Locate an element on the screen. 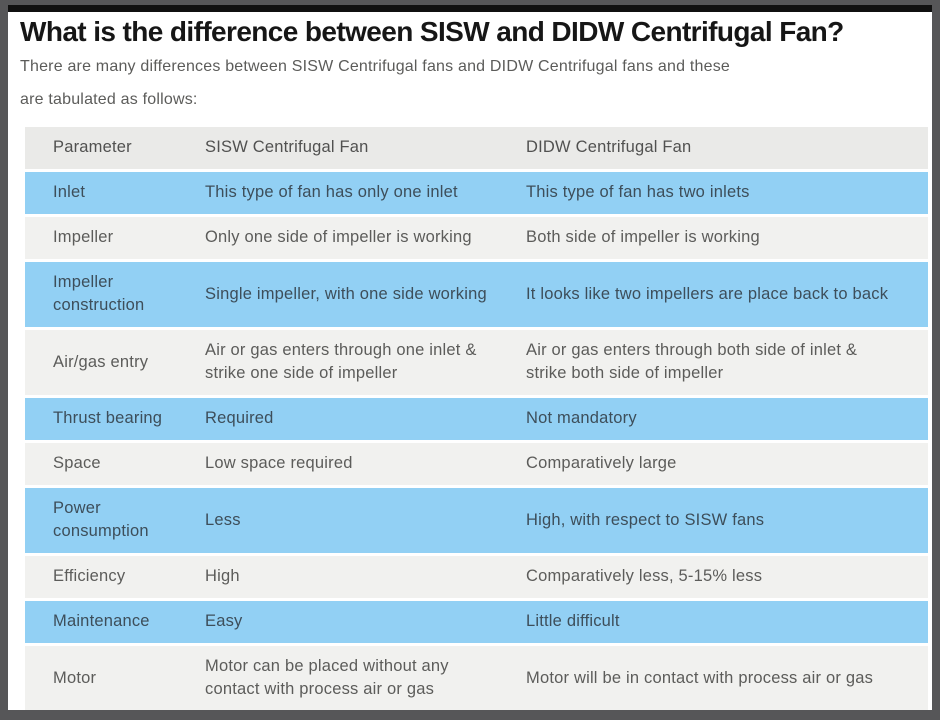 The height and width of the screenshot is (720, 940). cell-sisw-value: Single impeller, with one side working is located at coordinates (365, 295).